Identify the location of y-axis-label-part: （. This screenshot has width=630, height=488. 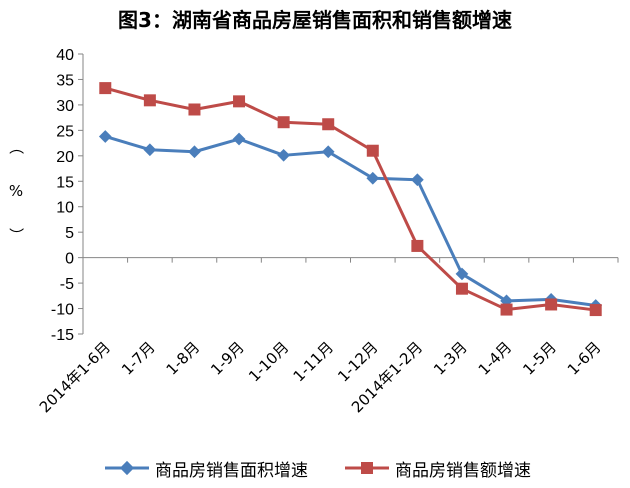
(16, 146).